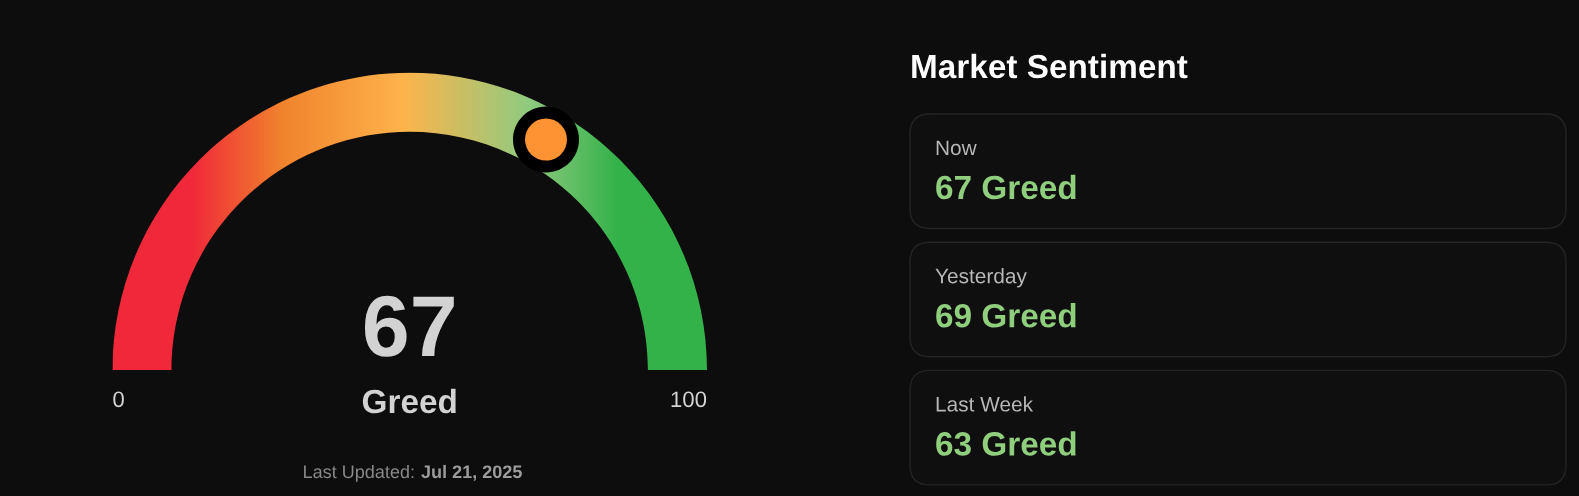  What do you see at coordinates (409, 401) in the screenshot?
I see `category-label: Greed` at bounding box center [409, 401].